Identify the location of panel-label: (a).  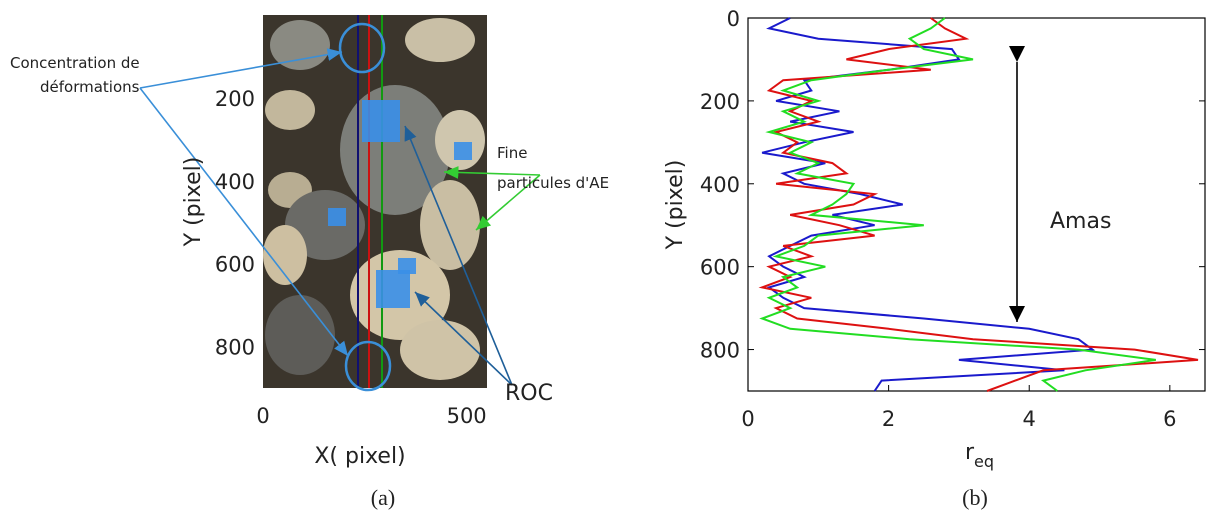
(383, 497).